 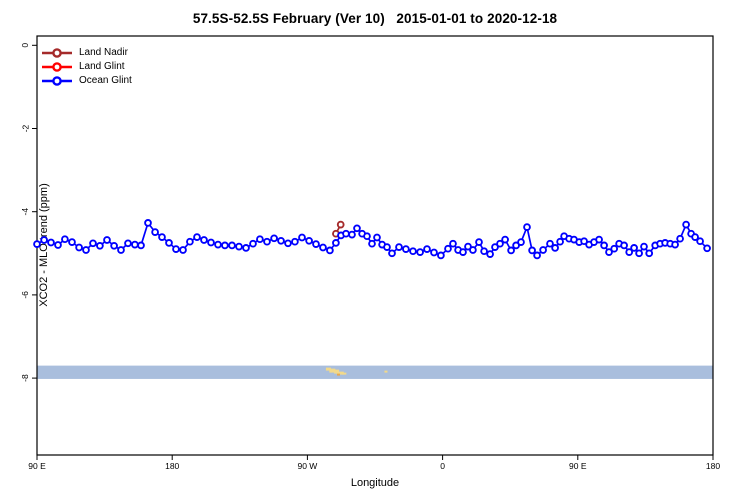 I want to click on legend-row-land-nadir: Land Nadir, so click(x=86, y=53).